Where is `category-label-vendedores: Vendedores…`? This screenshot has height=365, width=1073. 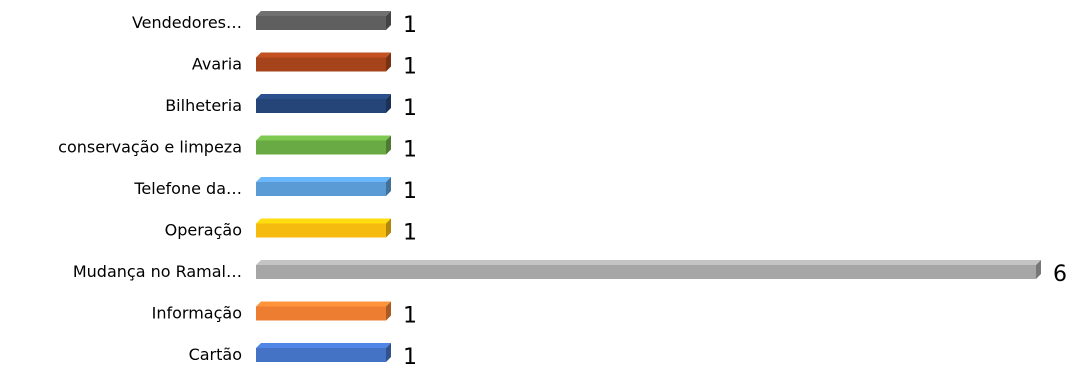
category-label-vendedores: Vendedores… is located at coordinates (187, 22).